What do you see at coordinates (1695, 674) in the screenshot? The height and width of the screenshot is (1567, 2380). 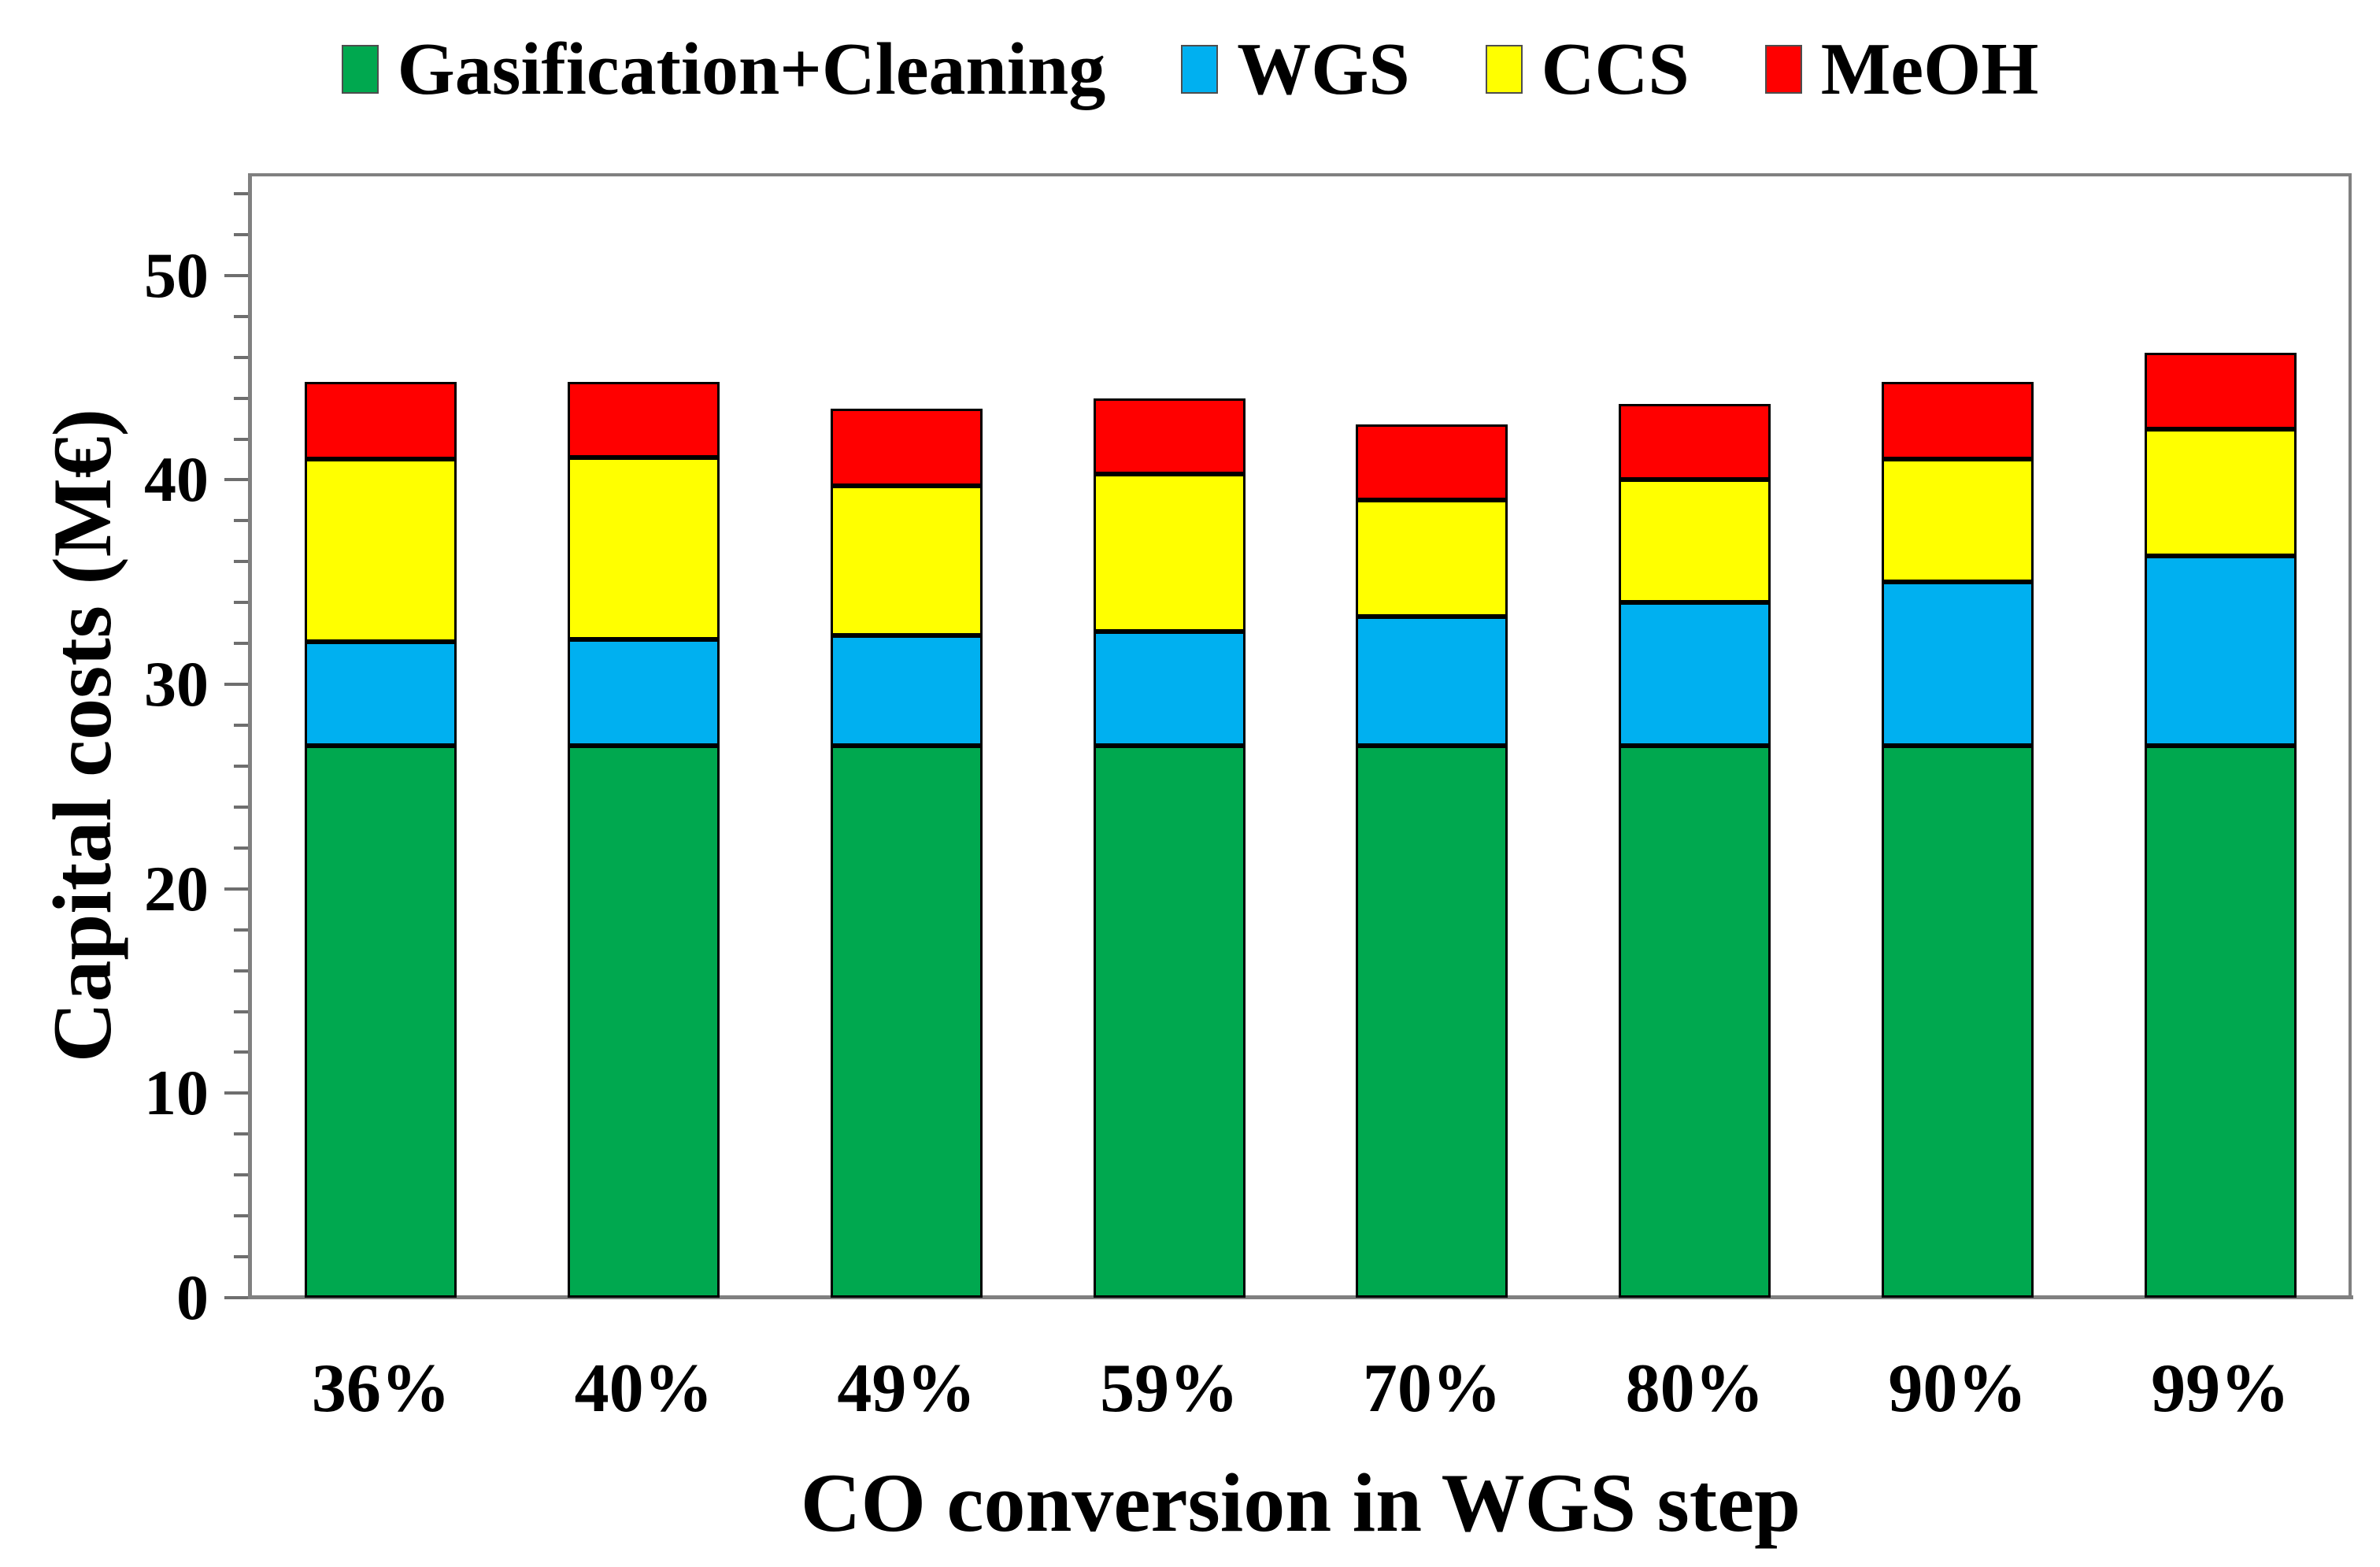 I see `bar-segment-wgs-80%` at bounding box center [1695, 674].